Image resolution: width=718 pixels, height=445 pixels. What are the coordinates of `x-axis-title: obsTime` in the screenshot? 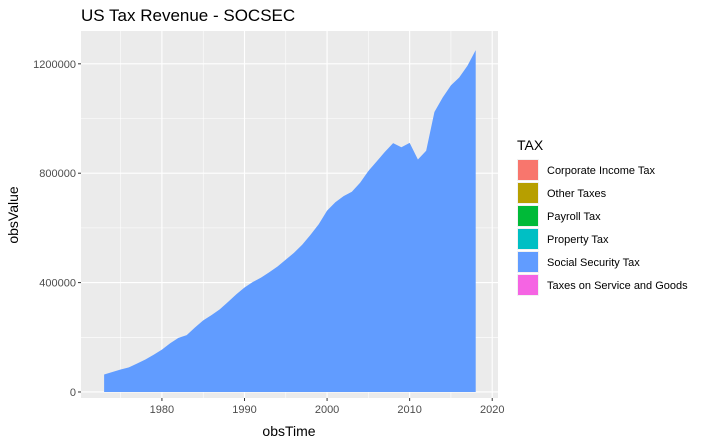 It's located at (288, 431).